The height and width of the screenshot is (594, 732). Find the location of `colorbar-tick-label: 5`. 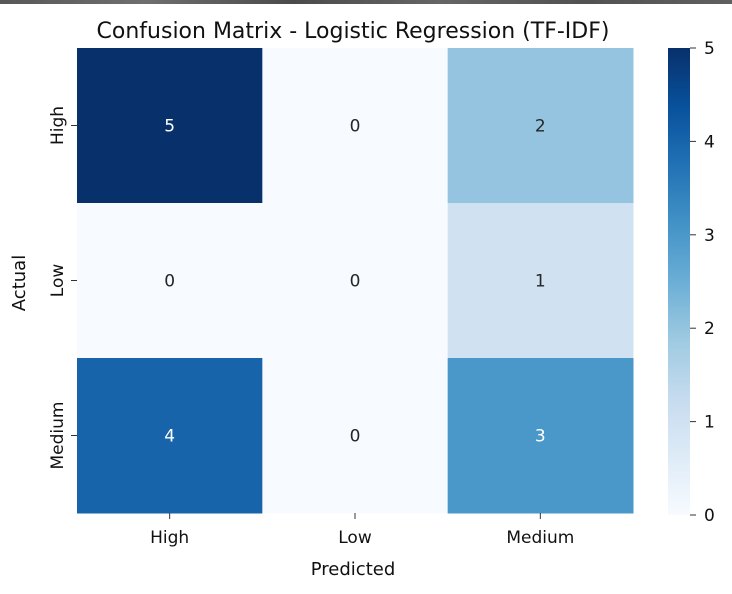

colorbar-tick-label: 5 is located at coordinates (709, 49).